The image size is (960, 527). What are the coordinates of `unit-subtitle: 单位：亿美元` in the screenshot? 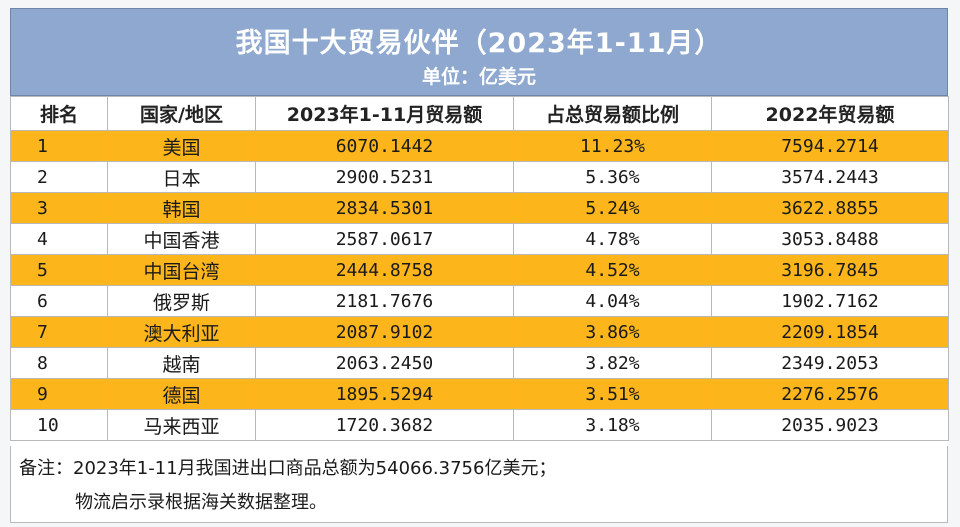 It's located at (478, 77).